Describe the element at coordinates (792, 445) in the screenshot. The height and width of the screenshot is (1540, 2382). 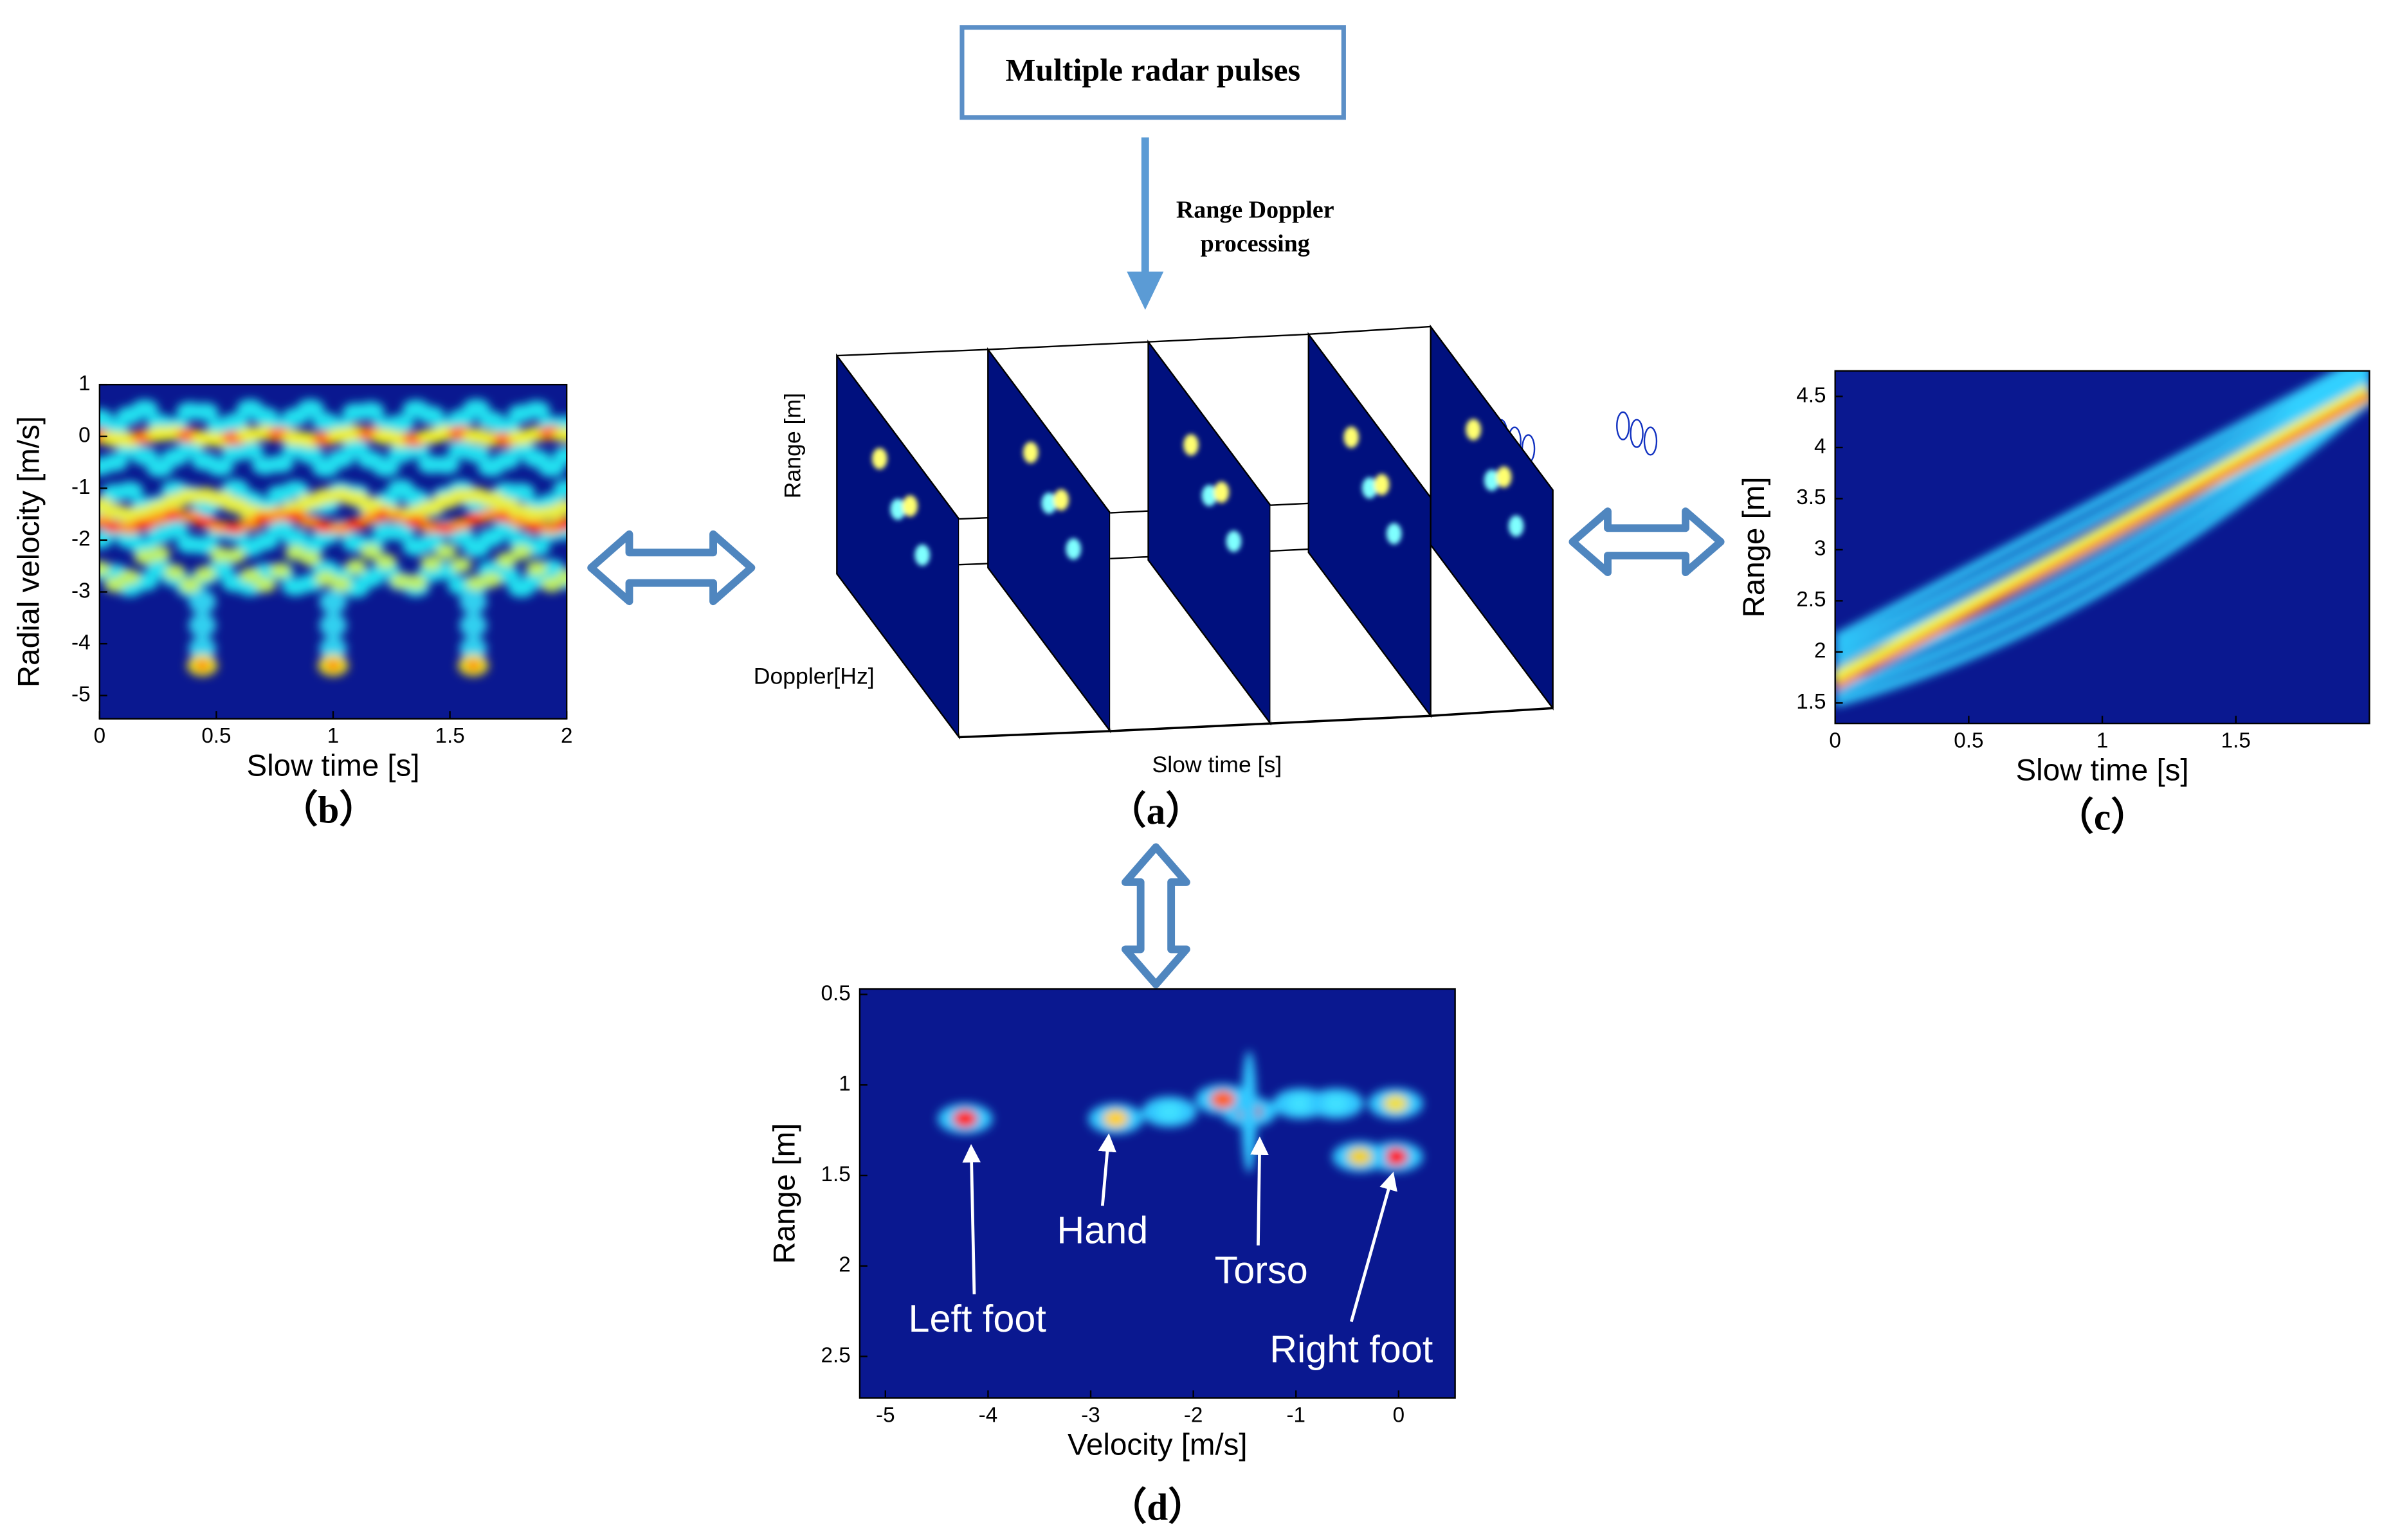
I see `axis-label: Range [m]` at that location.